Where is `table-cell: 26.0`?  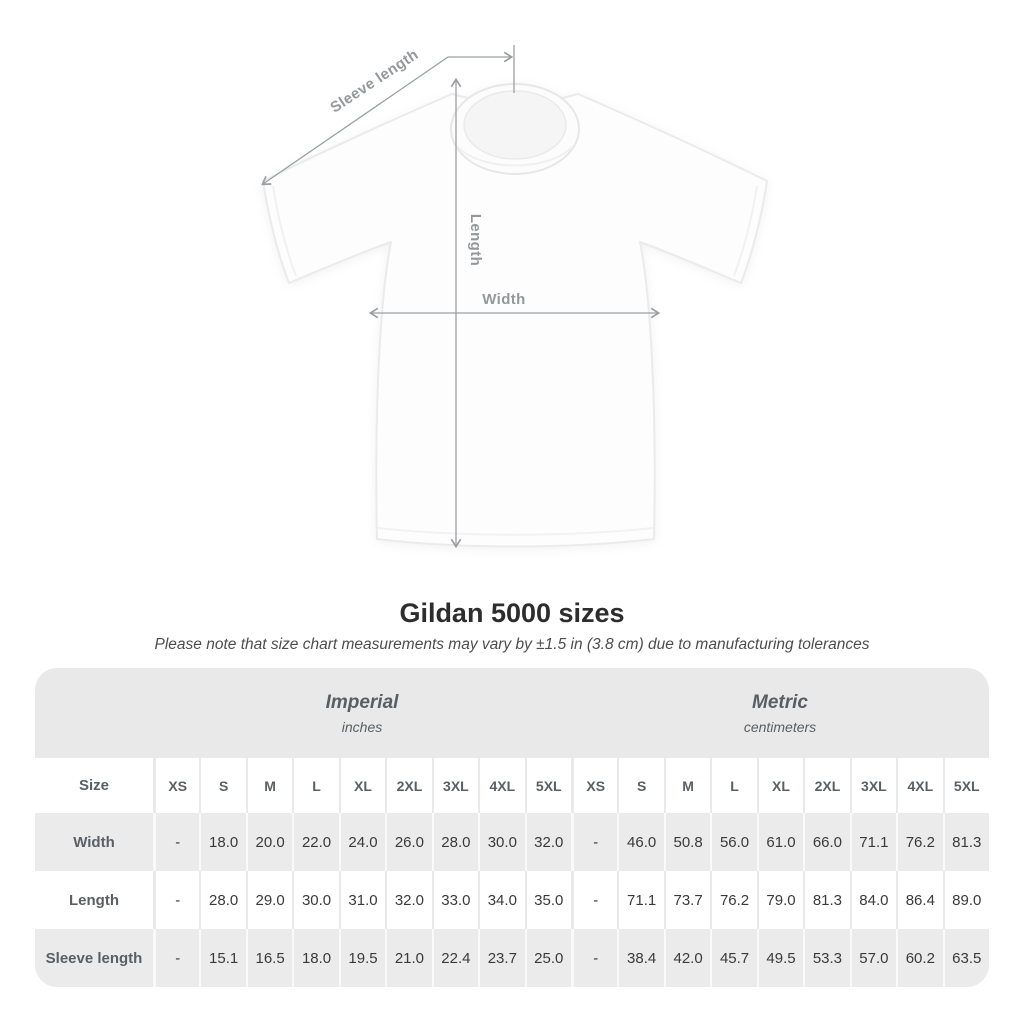 table-cell: 26.0 is located at coordinates (408, 842).